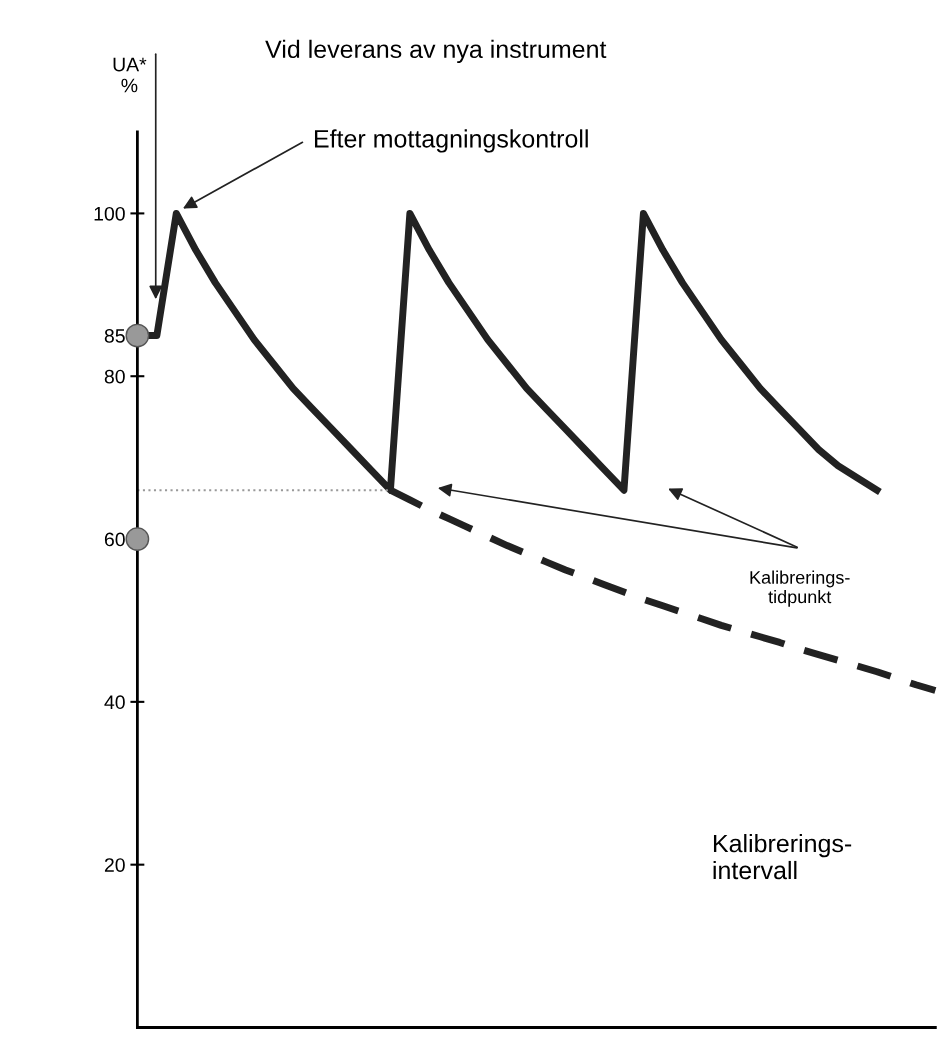 The height and width of the screenshot is (1056, 941). What do you see at coordinates (130, 75) in the screenshot?
I see `y-axis-title: UA* %` at bounding box center [130, 75].